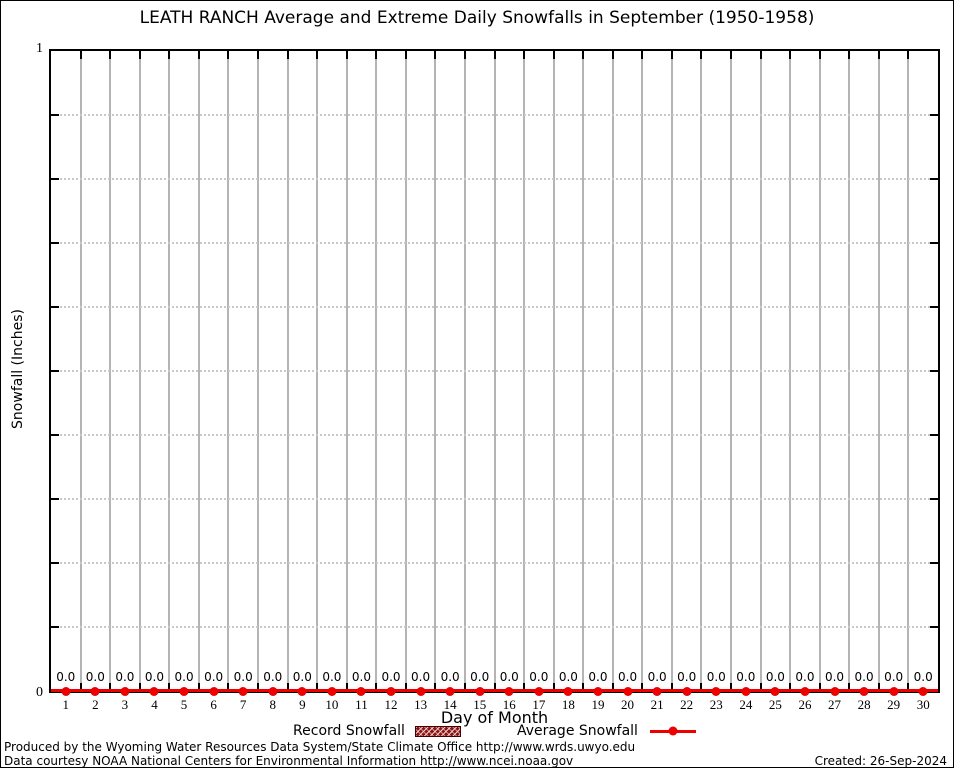 Image resolution: width=954 pixels, height=768 pixels. Describe the element at coordinates (864, 704) in the screenshot. I see `x-tick-label: 28` at that location.